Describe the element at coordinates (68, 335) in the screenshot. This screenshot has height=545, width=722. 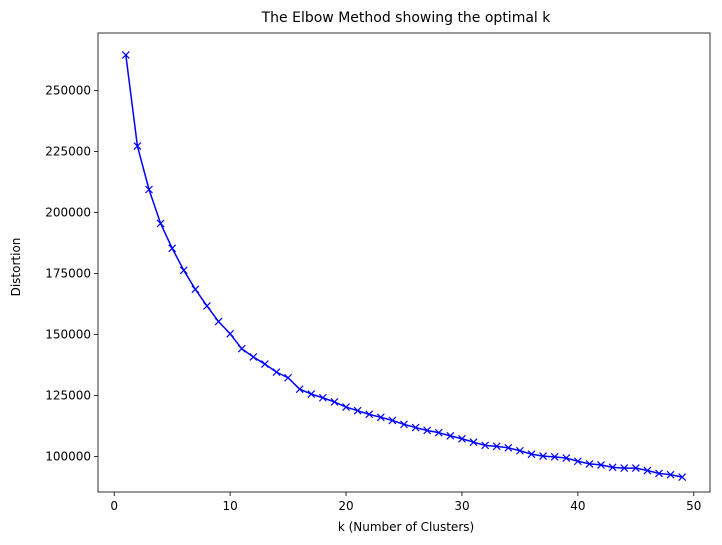
I see `y-tick-label: 150000` at that location.